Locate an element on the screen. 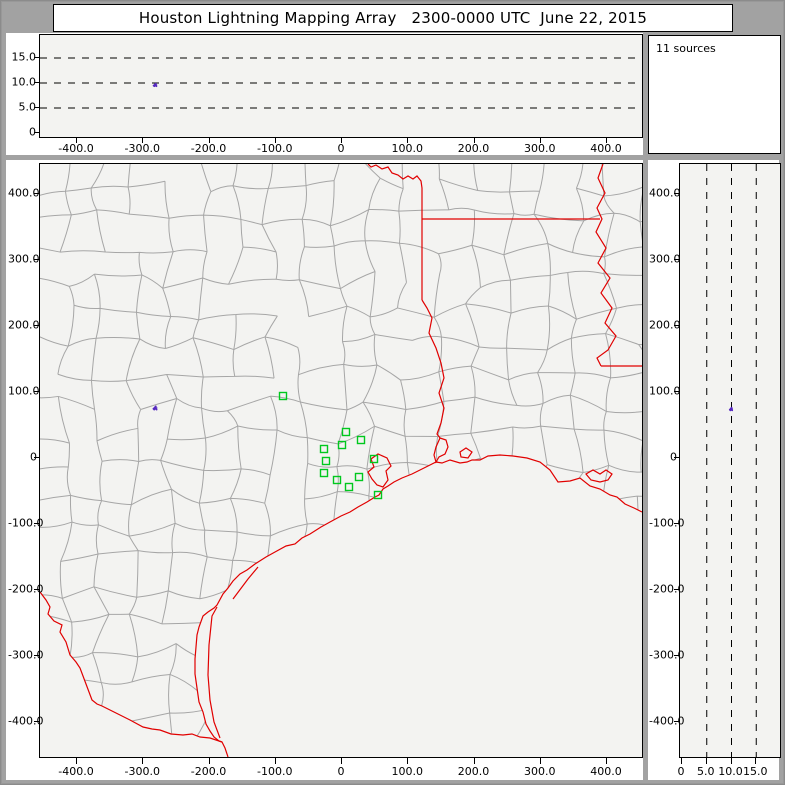  sabine-river-line is located at coordinates (433, 369).